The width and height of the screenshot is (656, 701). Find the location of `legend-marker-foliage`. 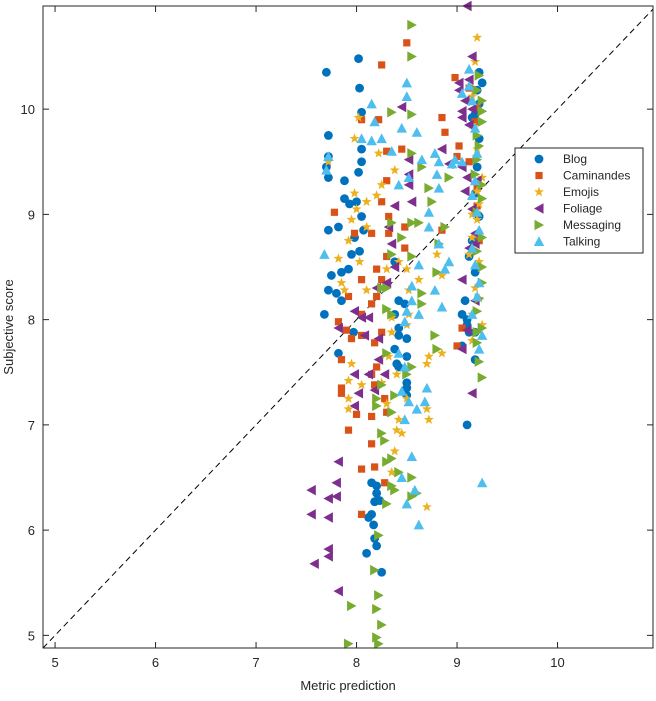

legend-marker-foliage is located at coordinates (539, 208).